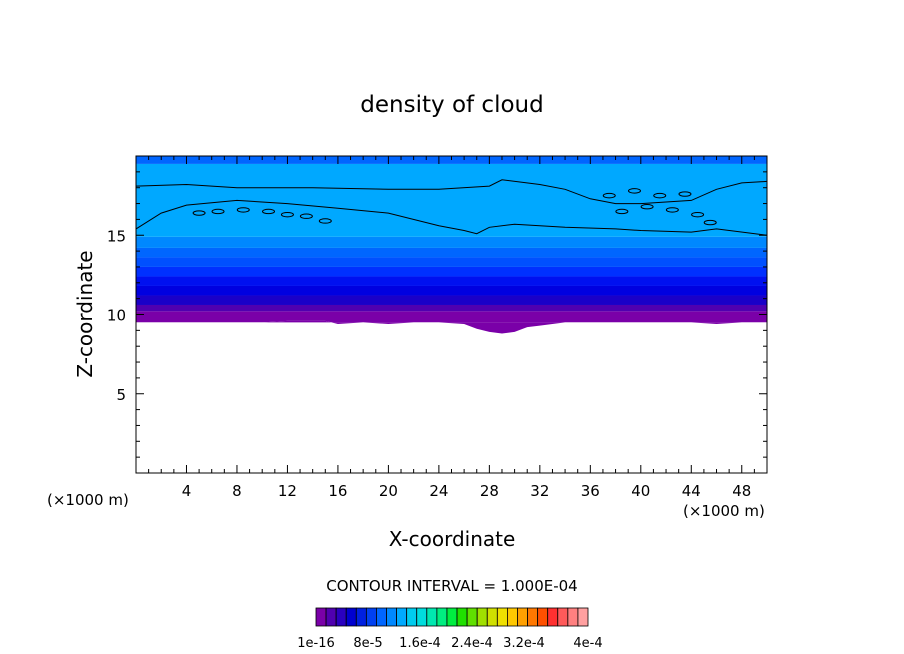  Describe the element at coordinates (237, 491) in the screenshot. I see `x-tick-label: 8` at that location.